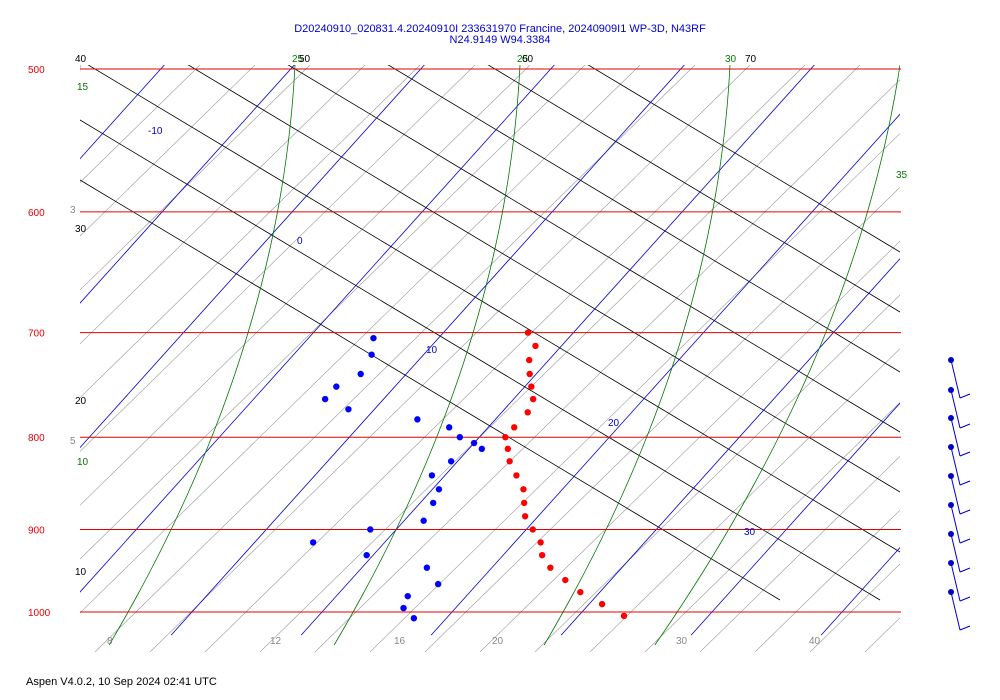 This screenshot has width=1000, height=700. What do you see at coordinates (121, 682) in the screenshot?
I see `footer-version-text: Aspen V4.0.2, 10 Sep 2024 02:41 UTC` at bounding box center [121, 682].